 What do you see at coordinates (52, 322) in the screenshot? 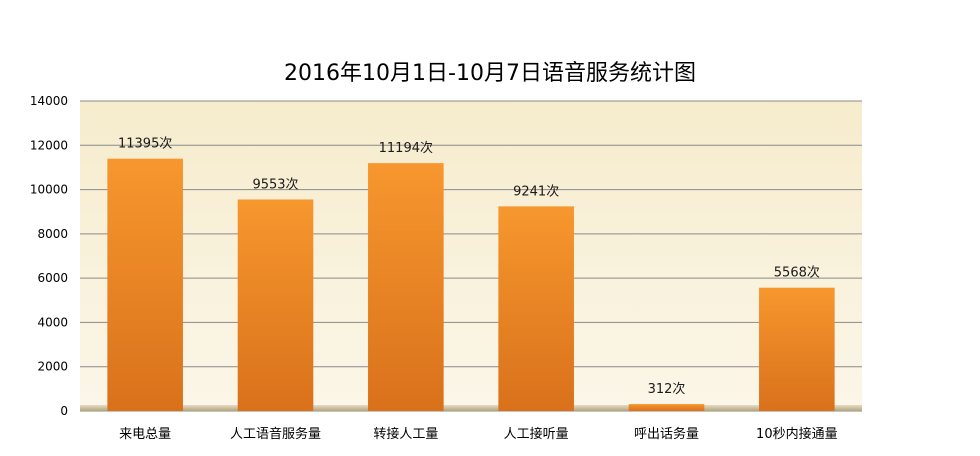
I see `y-tick-label: 4000` at bounding box center [52, 322].